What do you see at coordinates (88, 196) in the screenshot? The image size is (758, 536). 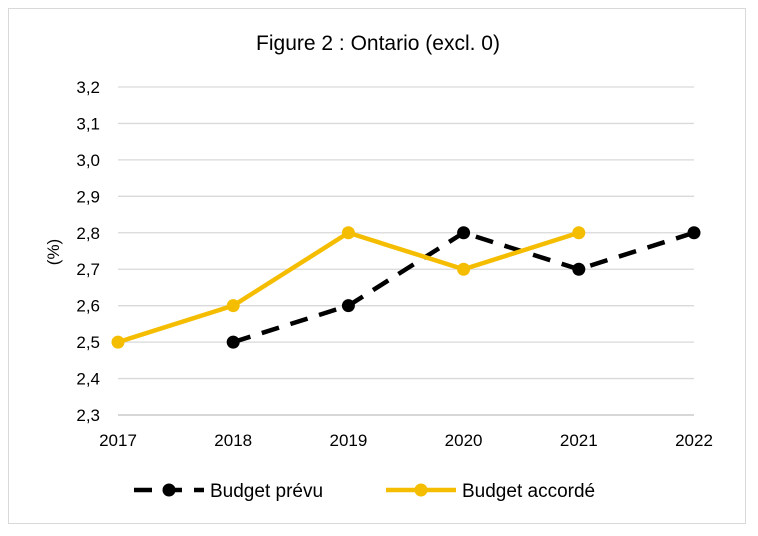 I see `y-tick-label: 2,9` at bounding box center [88, 196].